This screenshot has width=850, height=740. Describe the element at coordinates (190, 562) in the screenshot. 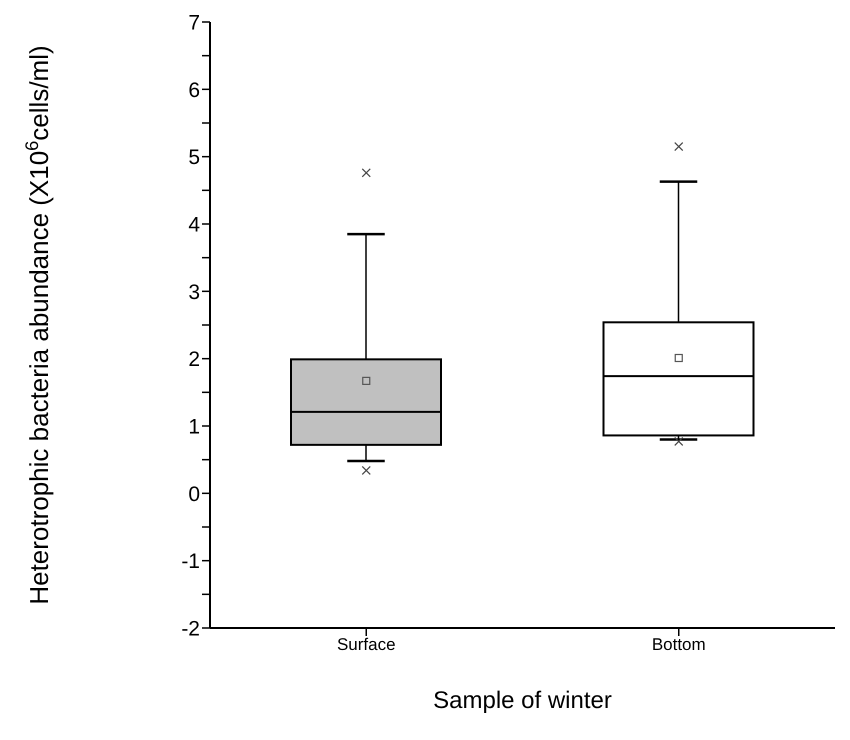

I see `y-tick-label: -1` at that location.